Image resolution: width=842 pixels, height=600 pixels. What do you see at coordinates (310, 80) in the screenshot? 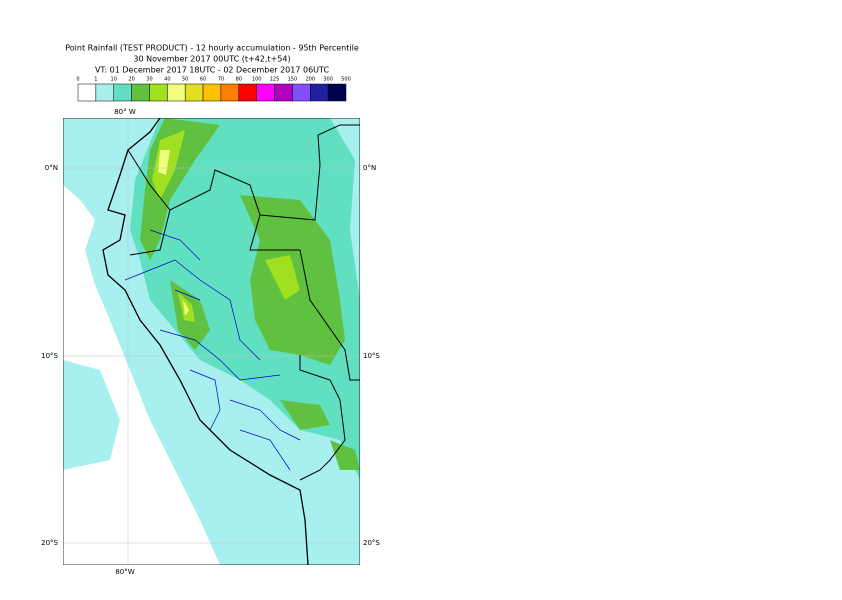
I see `colorbar-label: 200` at bounding box center [310, 80].